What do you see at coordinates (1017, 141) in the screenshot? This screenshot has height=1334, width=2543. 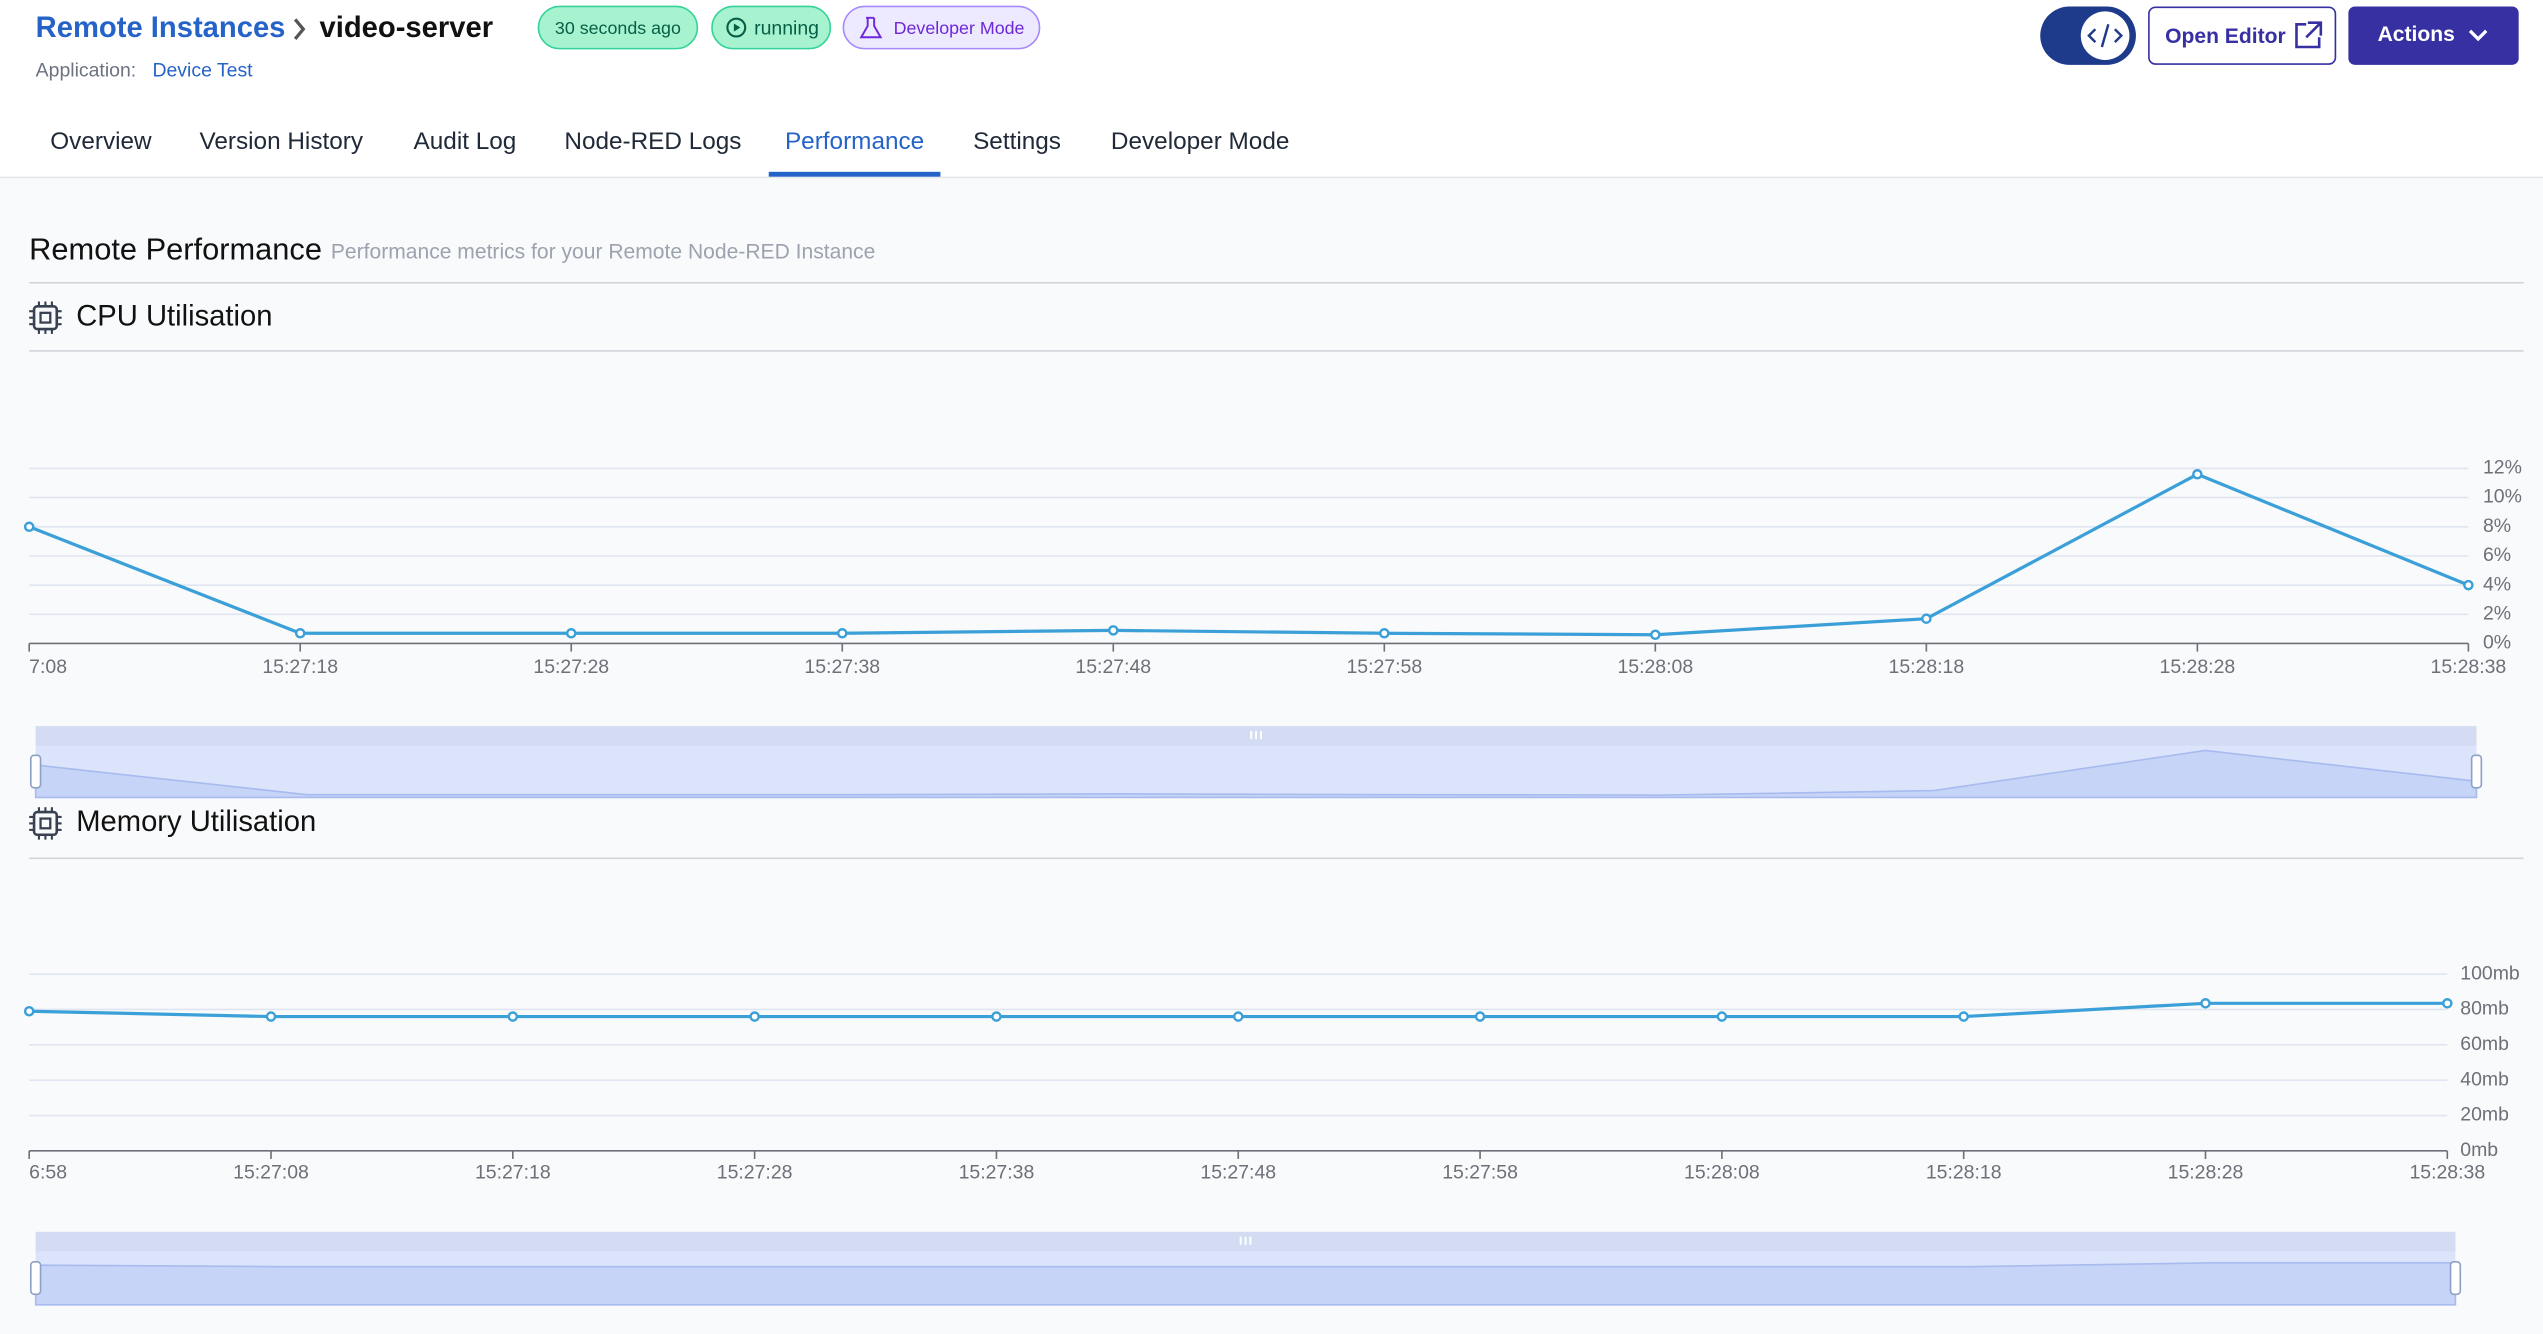 I see `tab: Settings` at bounding box center [1017, 141].